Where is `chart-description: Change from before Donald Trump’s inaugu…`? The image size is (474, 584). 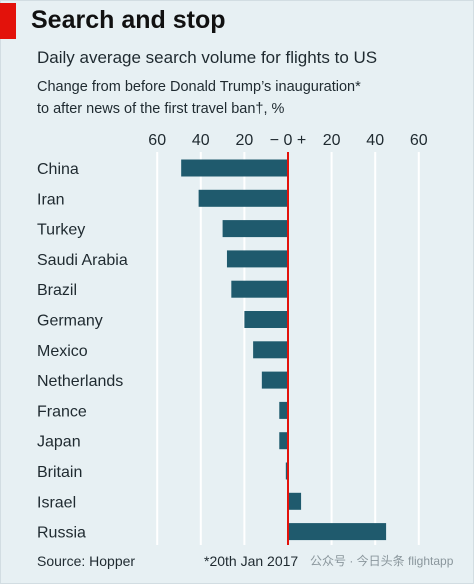
chart-description: Change from before Donald Trump’s inaugu… is located at coordinates (247, 98).